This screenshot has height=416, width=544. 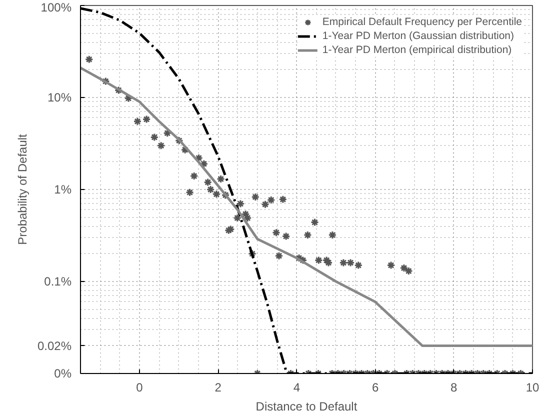 What do you see at coordinates (533, 387) in the screenshot?
I see `x-tick-label: 10` at bounding box center [533, 387].